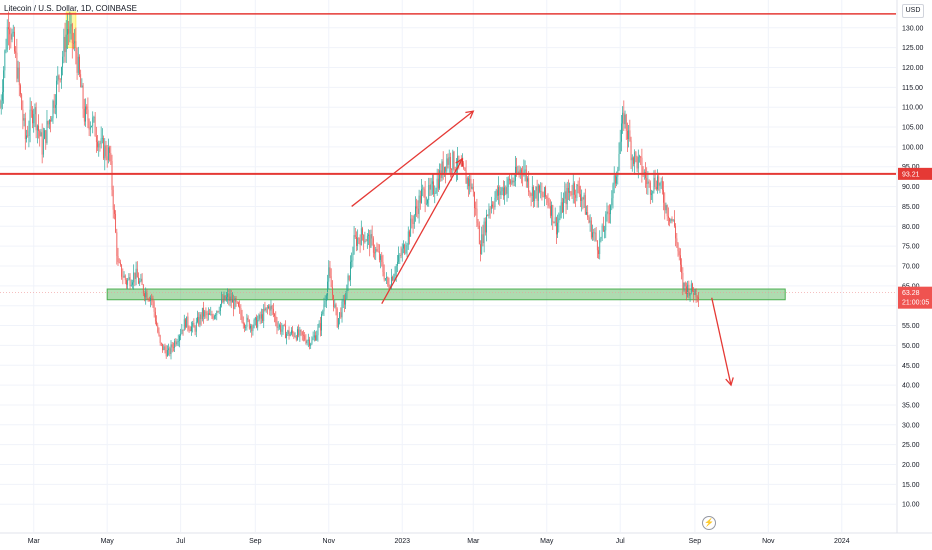 The height and width of the screenshot is (550, 932). I want to click on price-tick-label: 10.00, so click(911, 505).